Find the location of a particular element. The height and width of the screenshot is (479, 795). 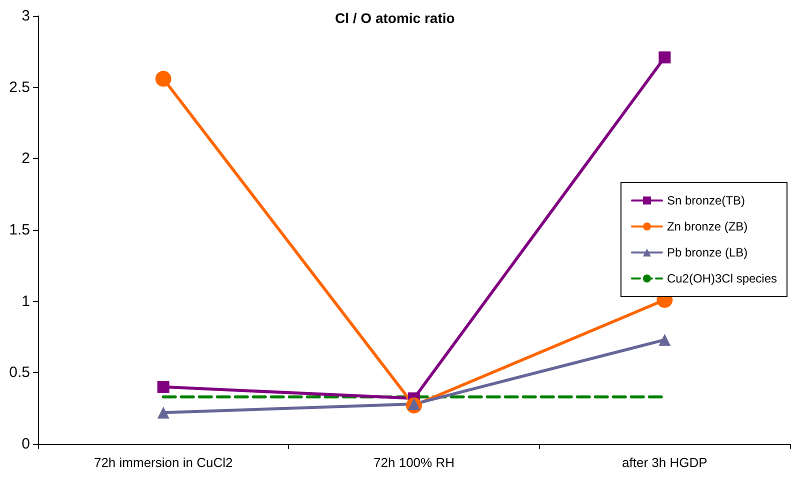

x-tick-label: 72h immersion in CuCl2 is located at coordinates (163, 462).